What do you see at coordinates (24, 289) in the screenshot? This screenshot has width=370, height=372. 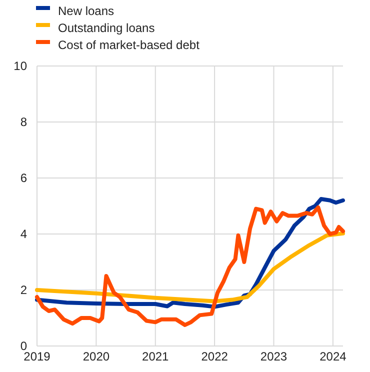 I see `y-tick-label: 2` at bounding box center [24, 289].